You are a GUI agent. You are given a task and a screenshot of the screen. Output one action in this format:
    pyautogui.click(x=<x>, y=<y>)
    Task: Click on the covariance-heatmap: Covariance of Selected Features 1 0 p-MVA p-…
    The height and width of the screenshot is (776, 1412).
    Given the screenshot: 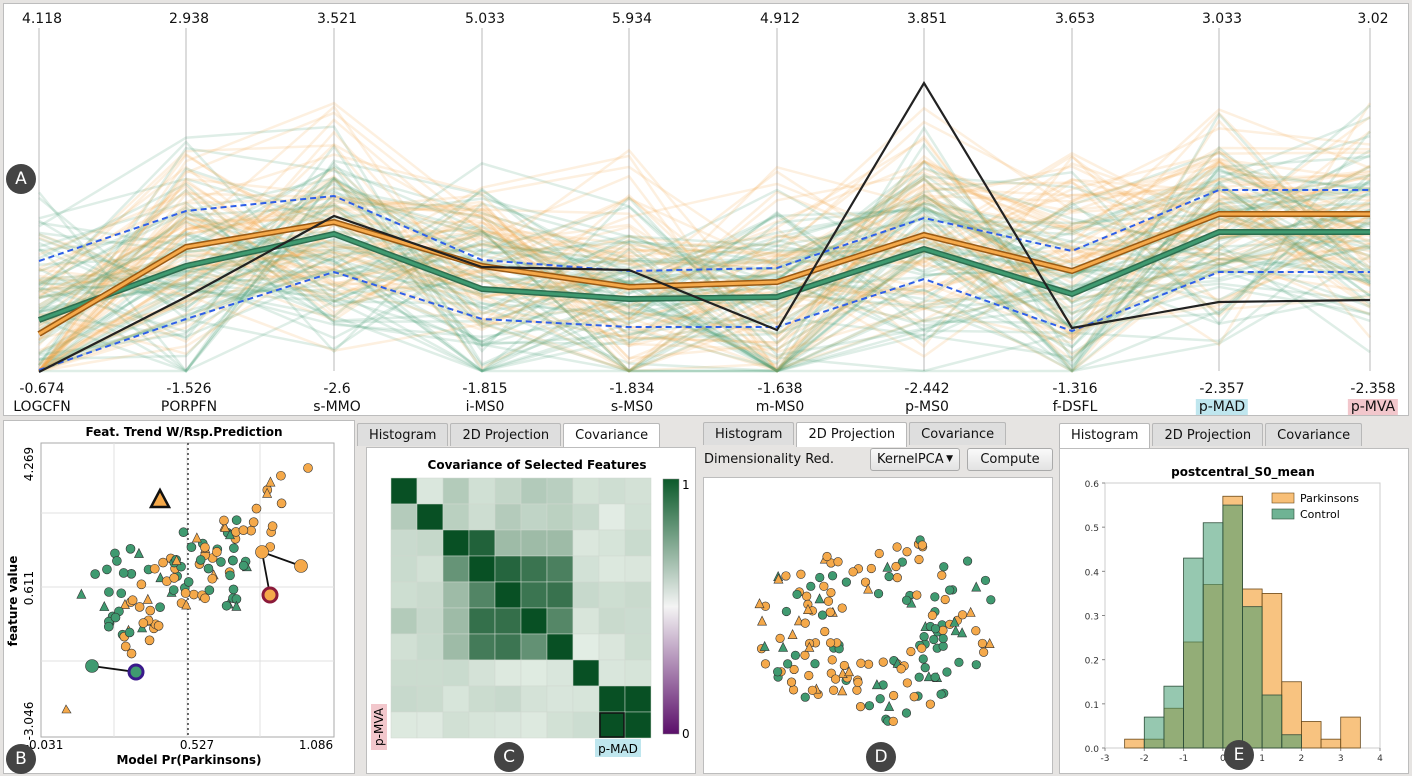 What is the action you would take?
    pyautogui.click(x=531, y=611)
    